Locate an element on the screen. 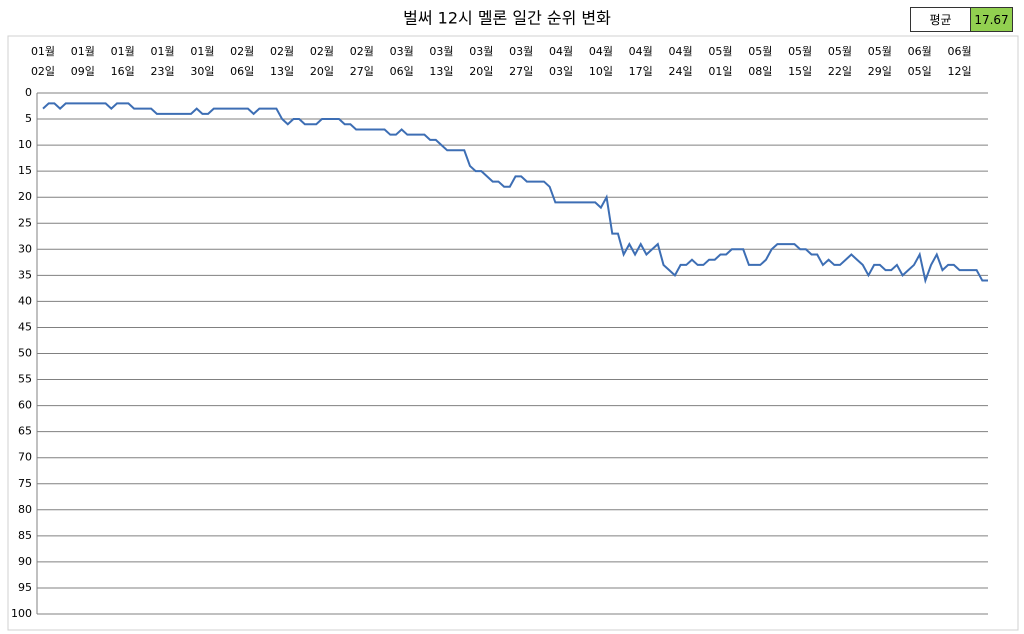 Image resolution: width=1024 pixels, height=634 pixels. y-tick-label: 55 is located at coordinates (25, 379).